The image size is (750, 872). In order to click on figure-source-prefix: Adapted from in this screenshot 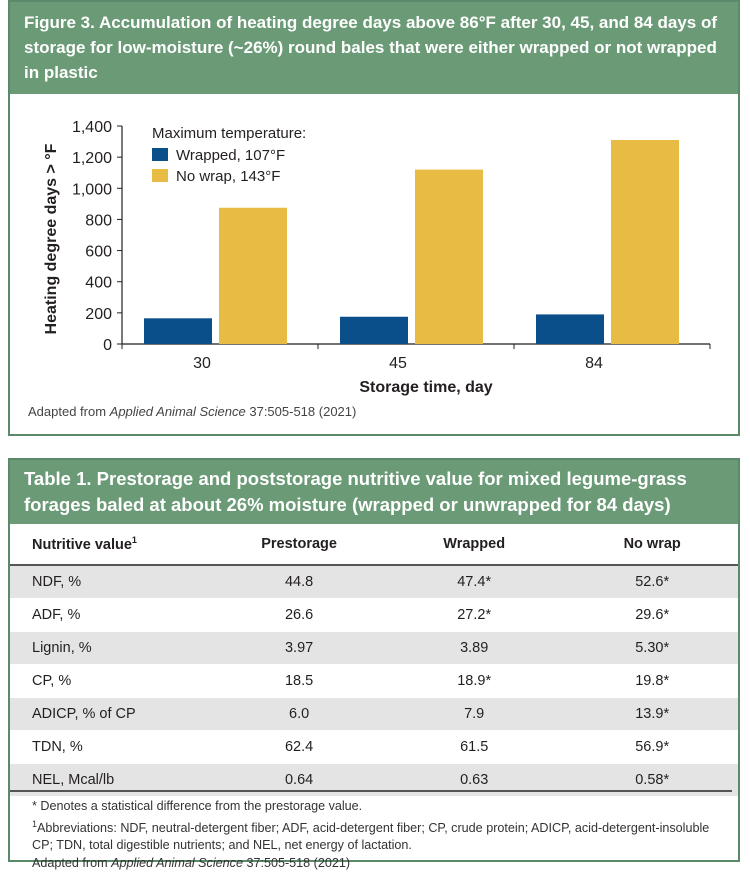, I will do `click(69, 411)`.